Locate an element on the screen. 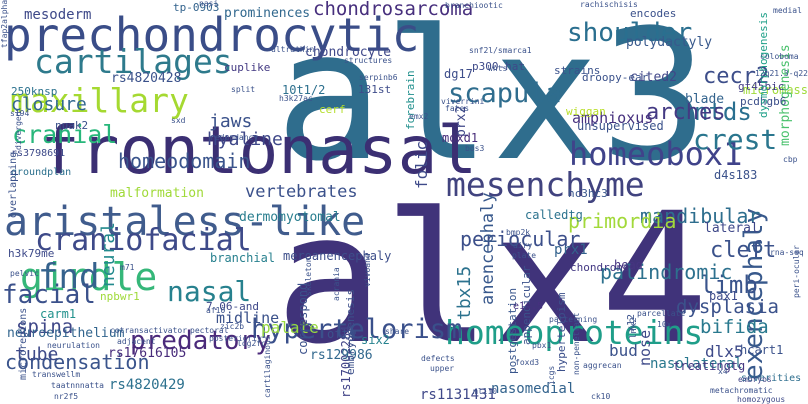 The height and width of the screenshot is (404, 808). word-droopy-ear: droopy-ear is located at coordinates (615, 77).